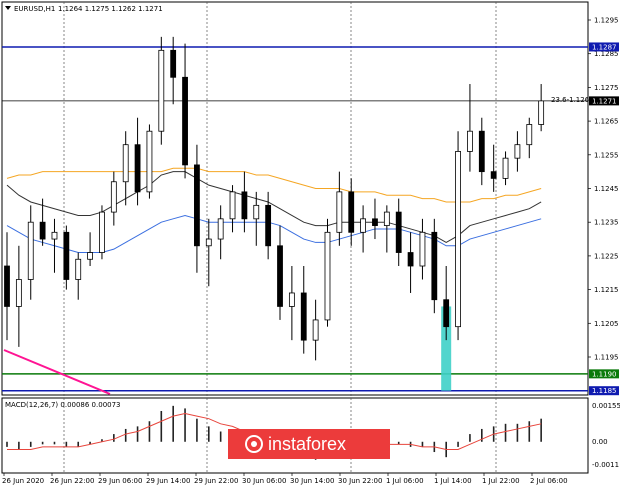 Image resolution: width=620 pixels, height=487 pixels. Describe the element at coordinates (8, 8) in the screenshot. I see `dropdown-triangle-icon` at that location.